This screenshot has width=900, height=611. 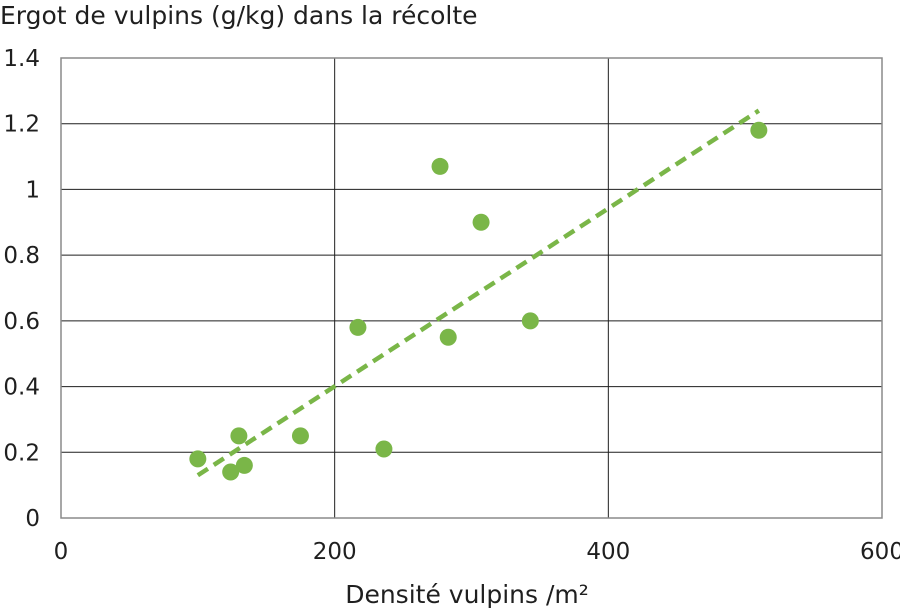 What do you see at coordinates (21, 322) in the screenshot?
I see `y-tick-label: 0.6` at bounding box center [21, 322].